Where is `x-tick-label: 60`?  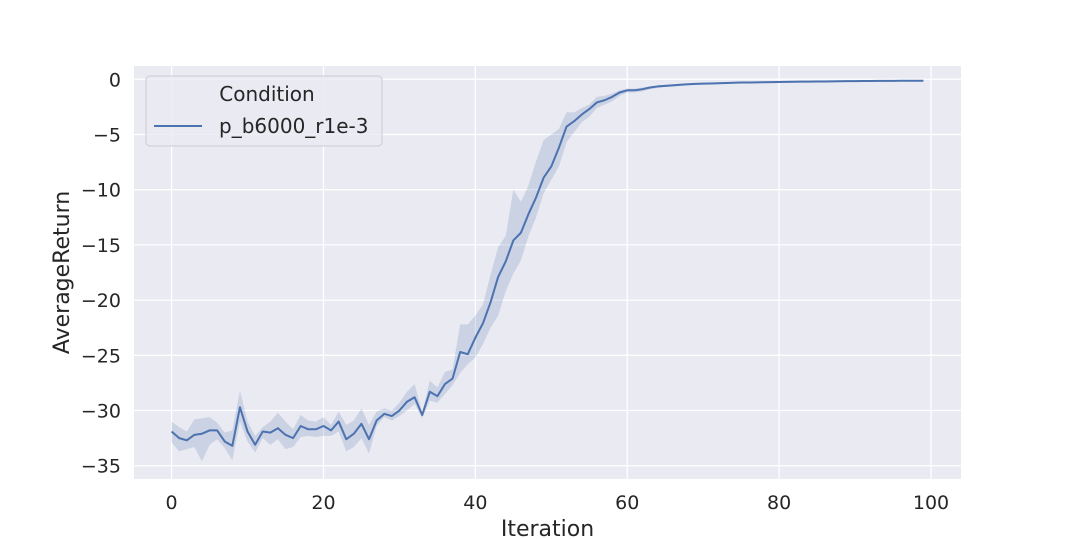
x-tick-label: 60 is located at coordinates (627, 503).